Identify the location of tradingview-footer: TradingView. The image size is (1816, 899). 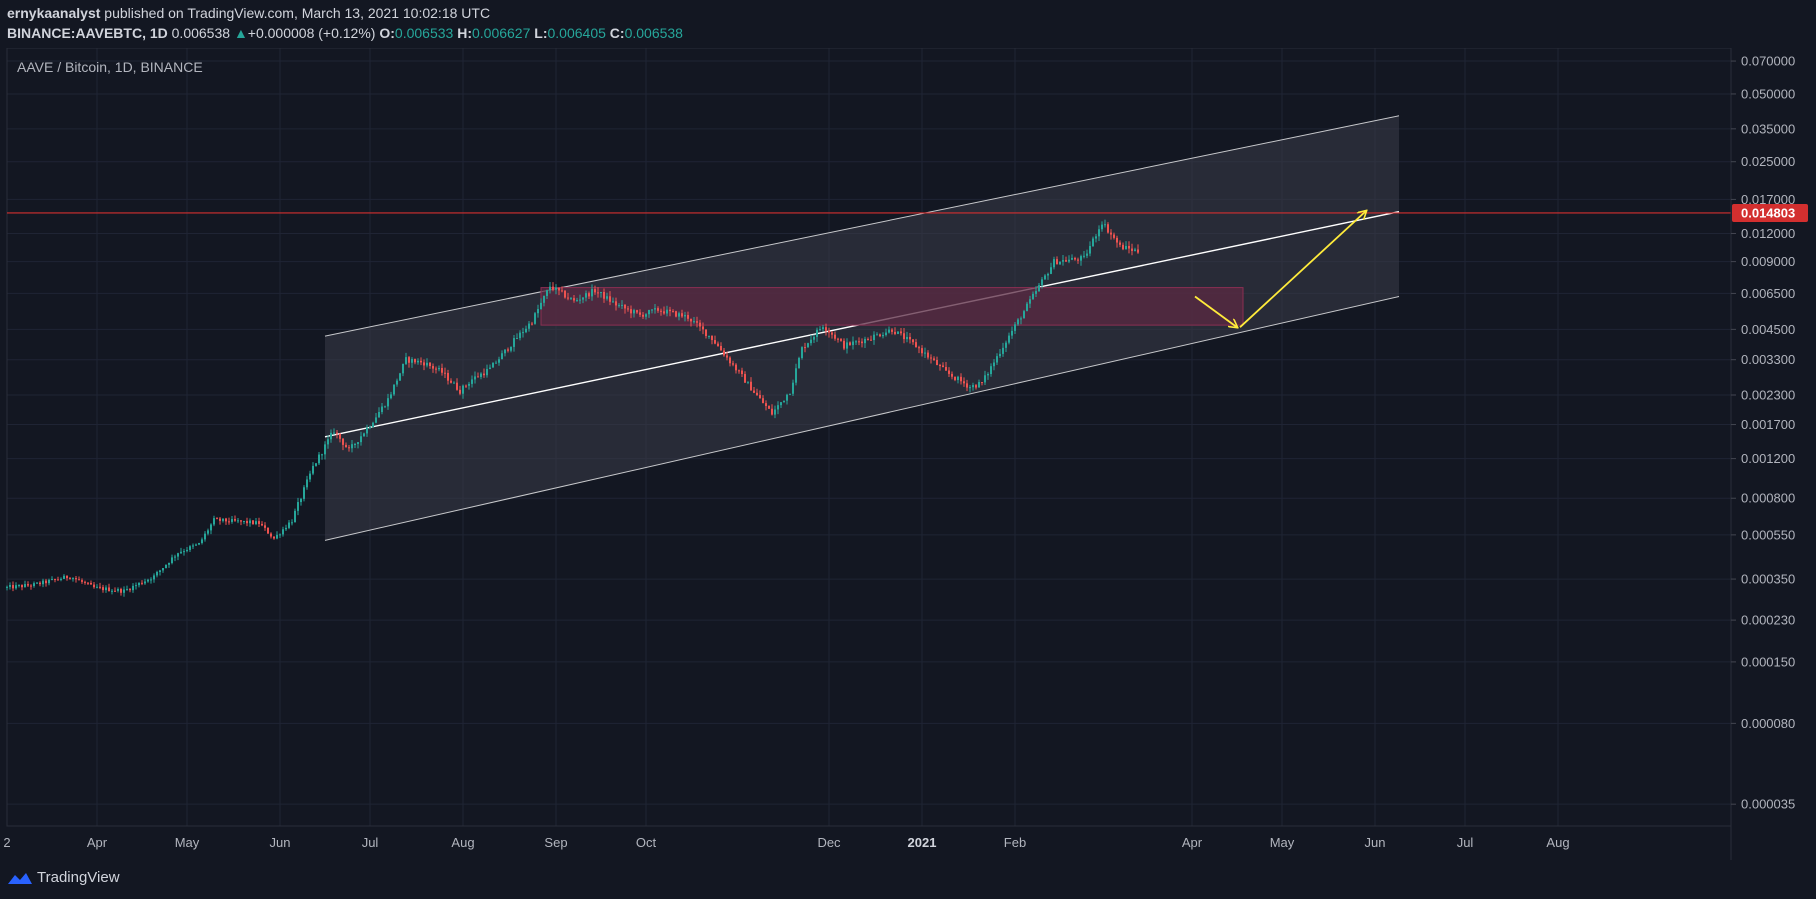
(63, 877).